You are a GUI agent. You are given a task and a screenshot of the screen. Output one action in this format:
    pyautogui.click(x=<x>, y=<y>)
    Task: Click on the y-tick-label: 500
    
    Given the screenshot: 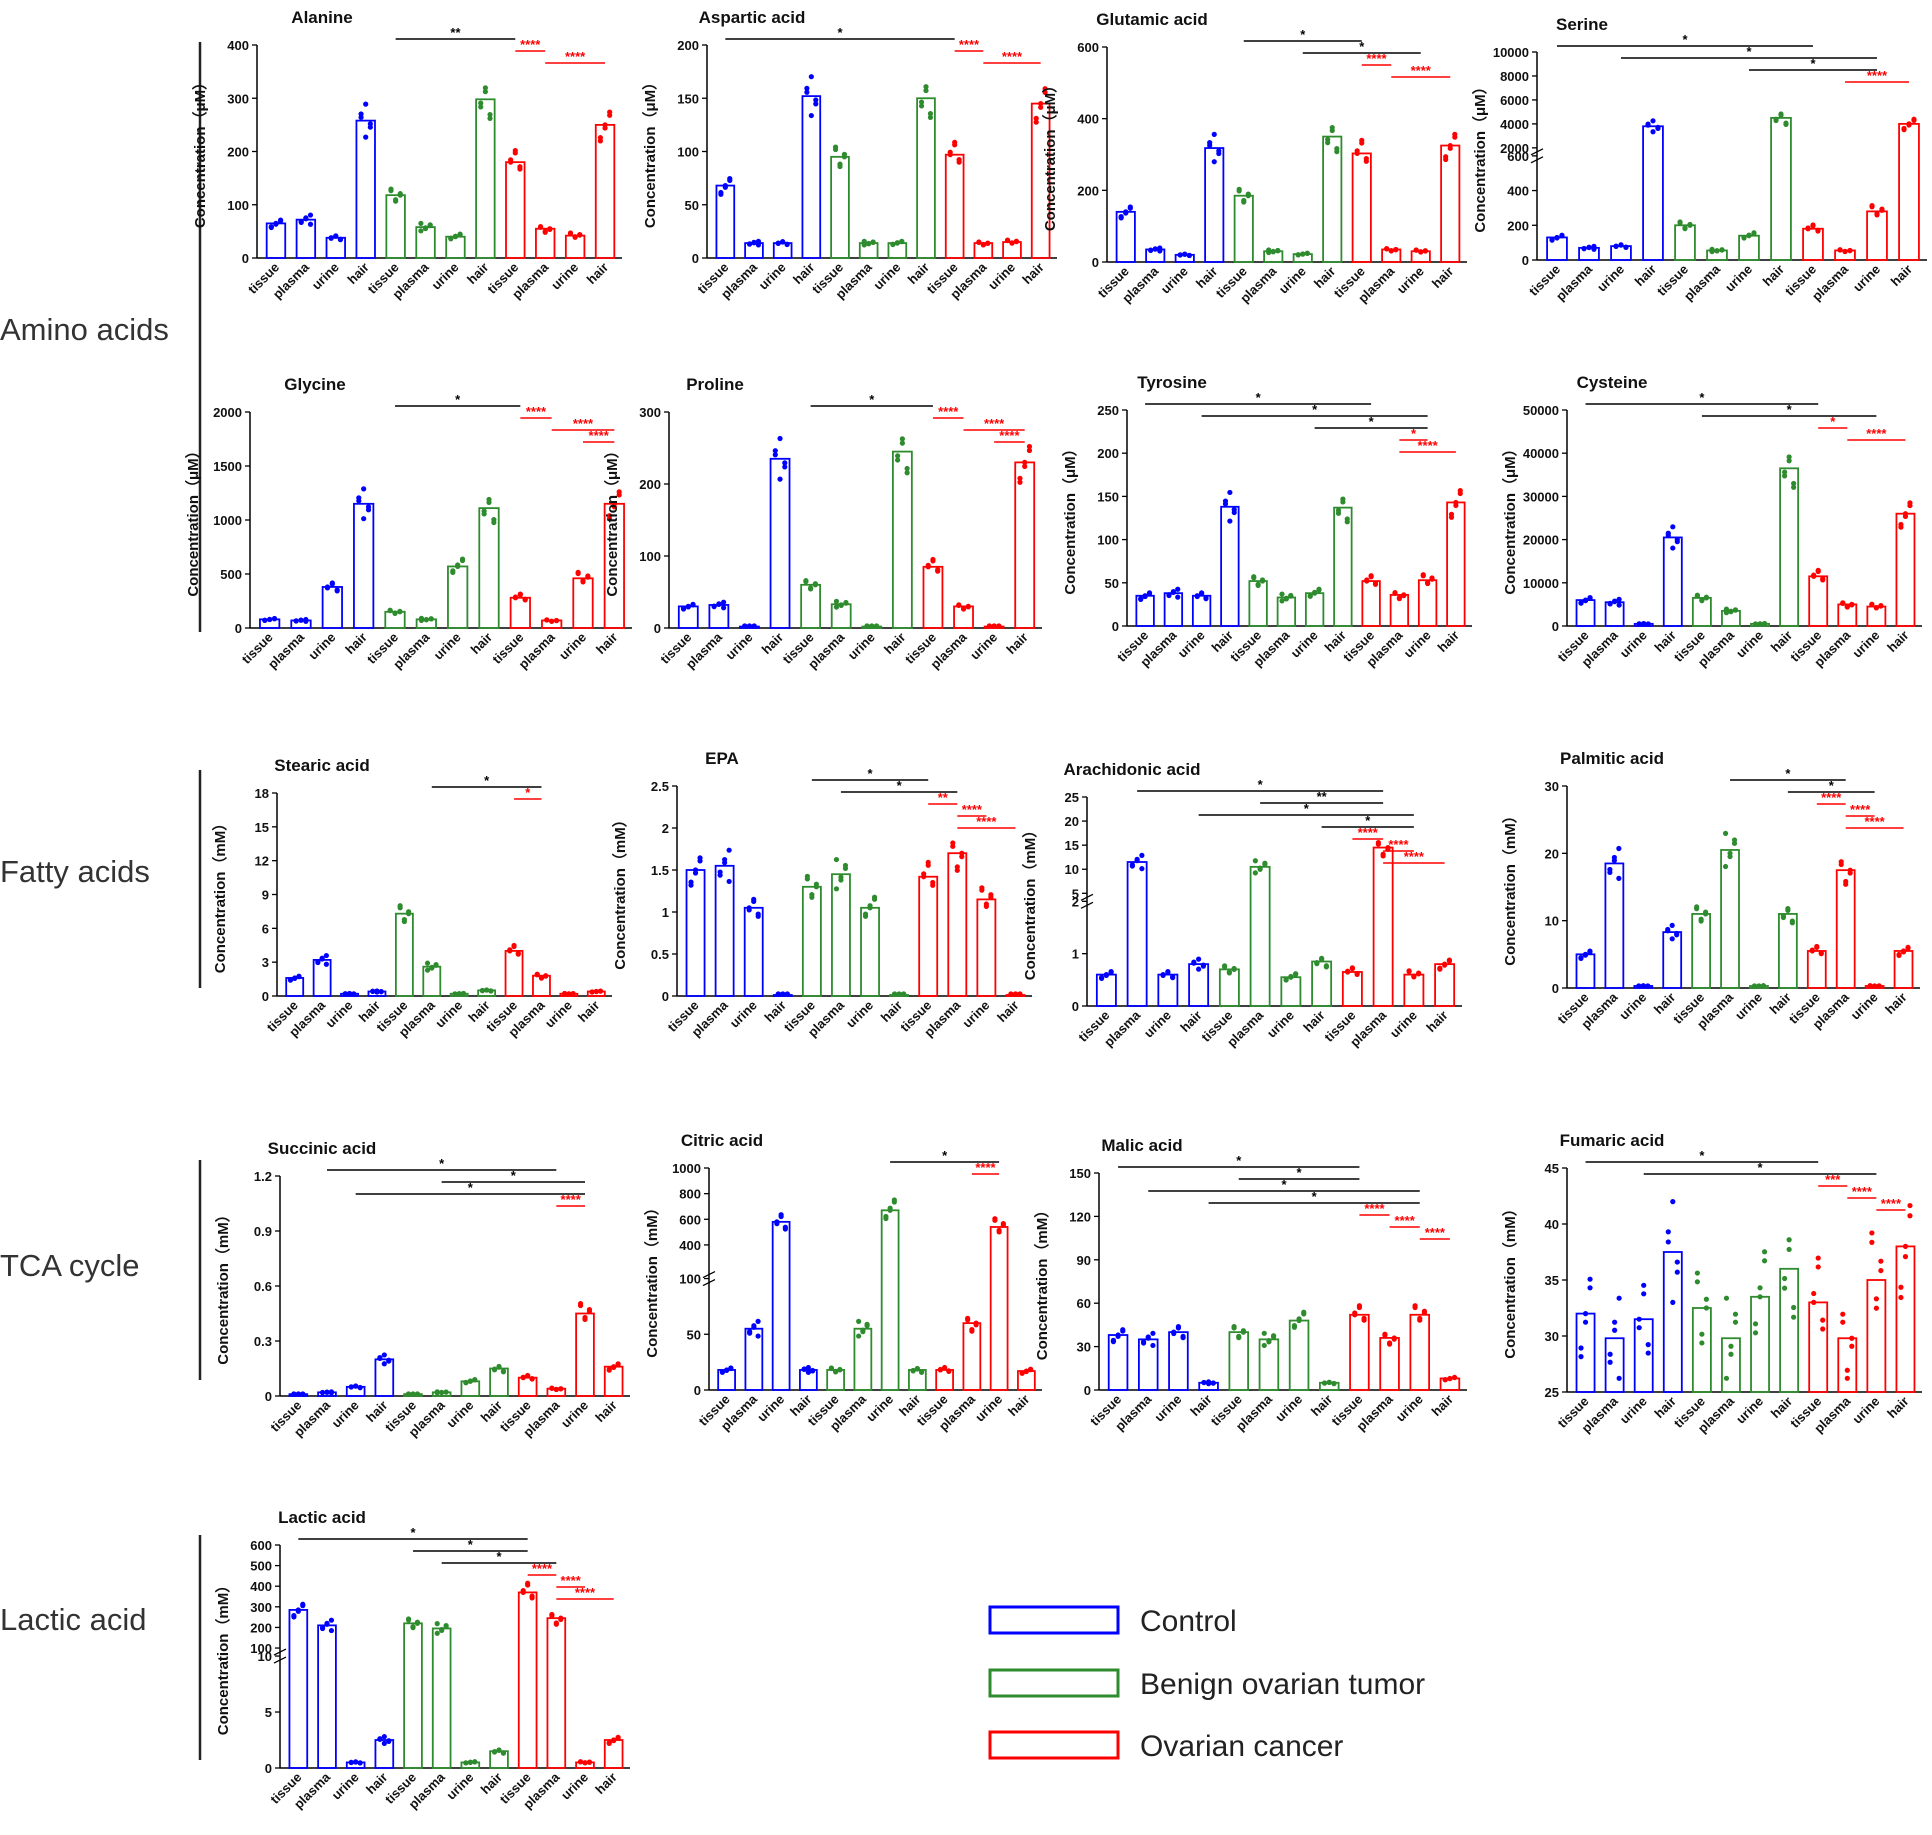 What is the action you would take?
    pyautogui.click(x=261, y=1566)
    